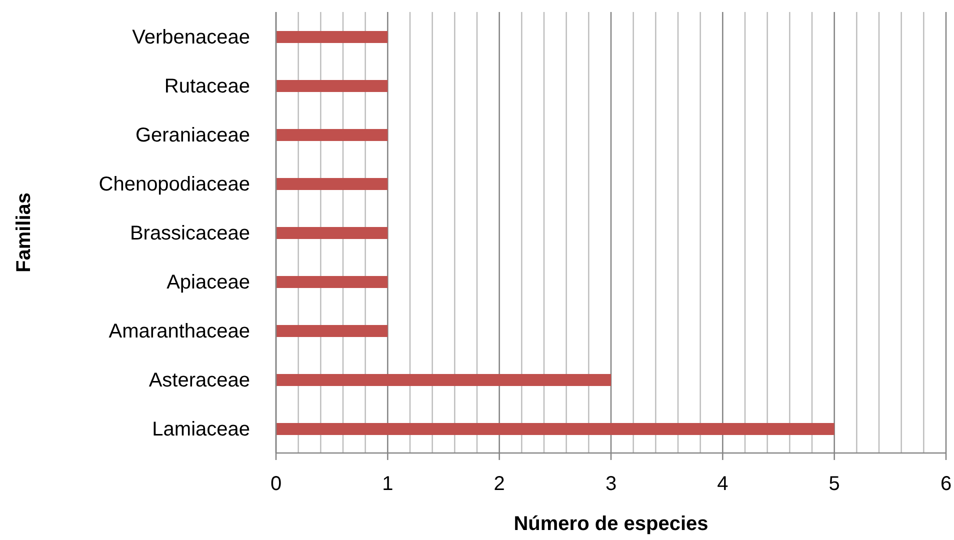  I want to click on x-tick-label: 5, so click(834, 484).